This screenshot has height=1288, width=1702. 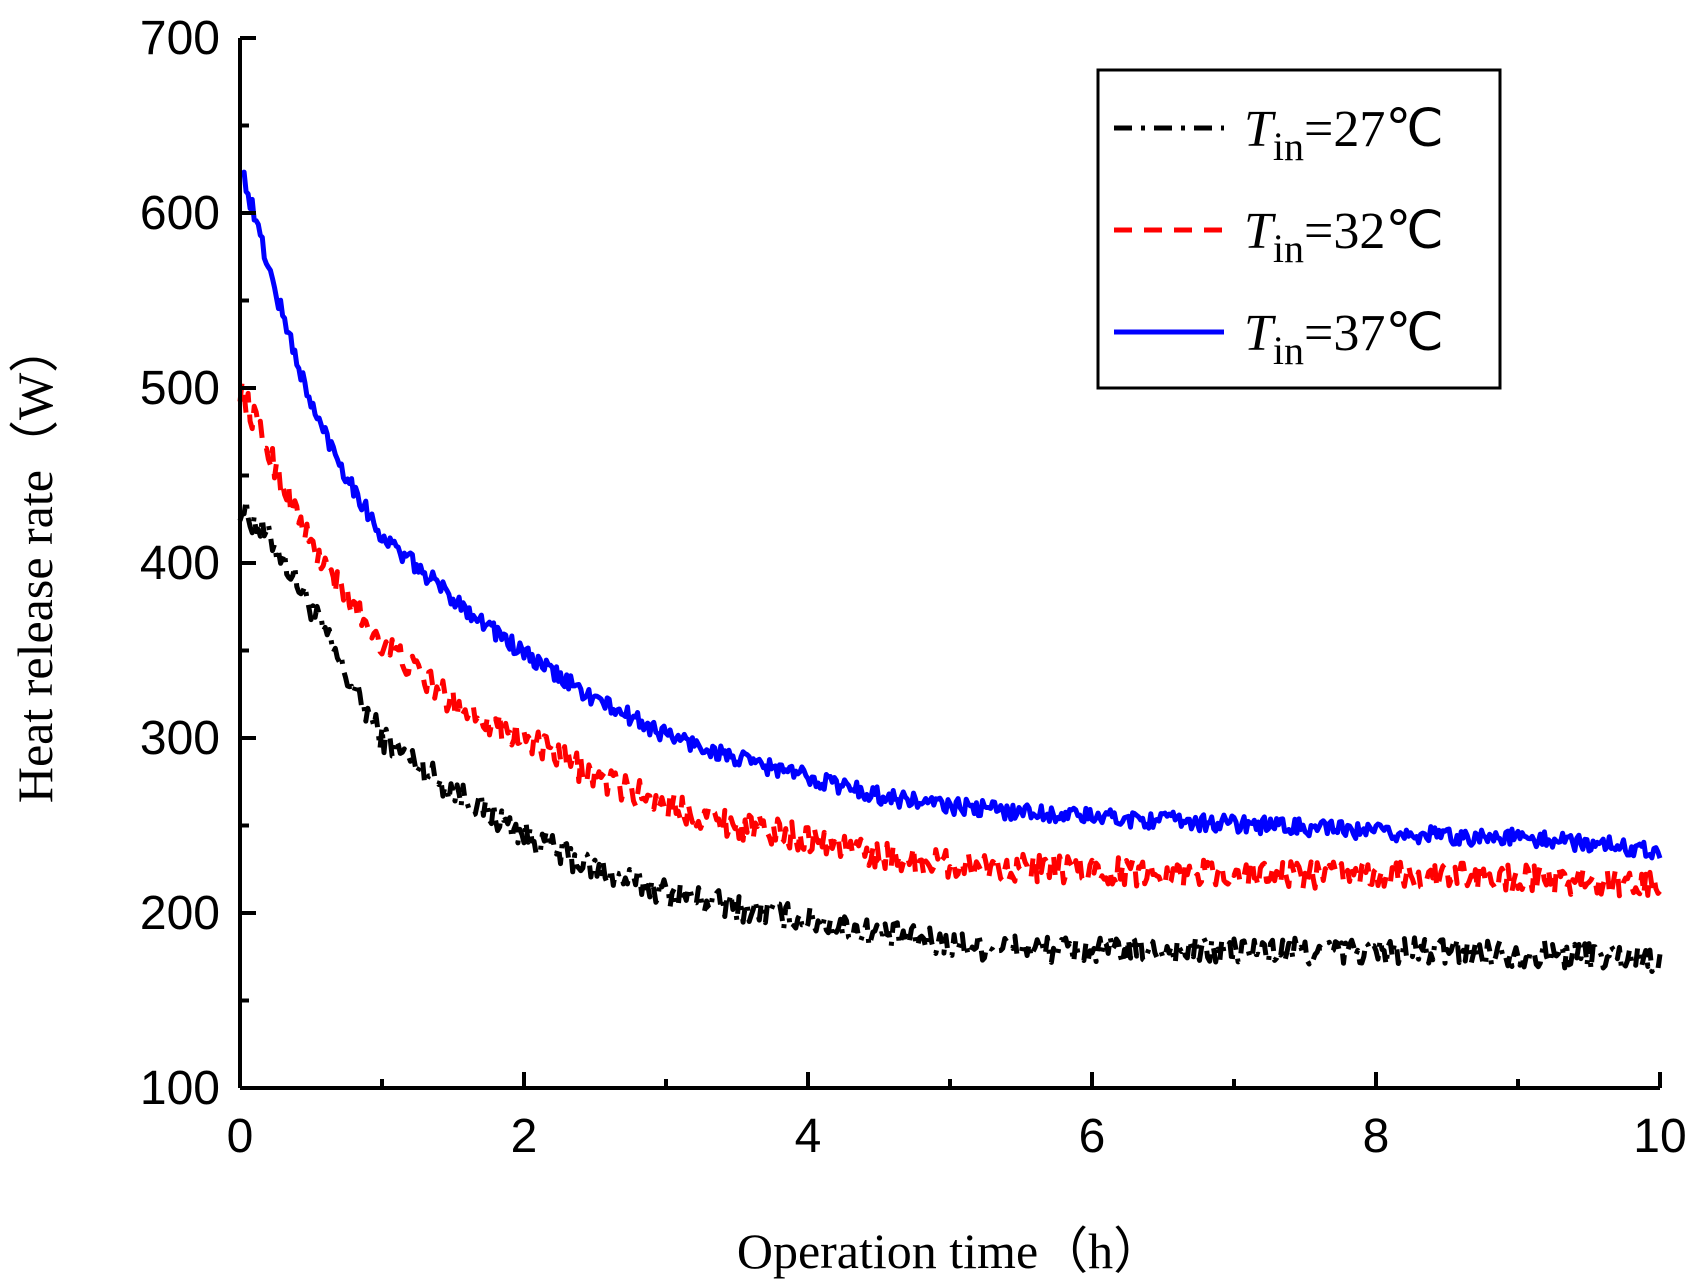 What do you see at coordinates (35, 563) in the screenshot?
I see `y-axis-title: Heat release rate（W）` at bounding box center [35, 563].